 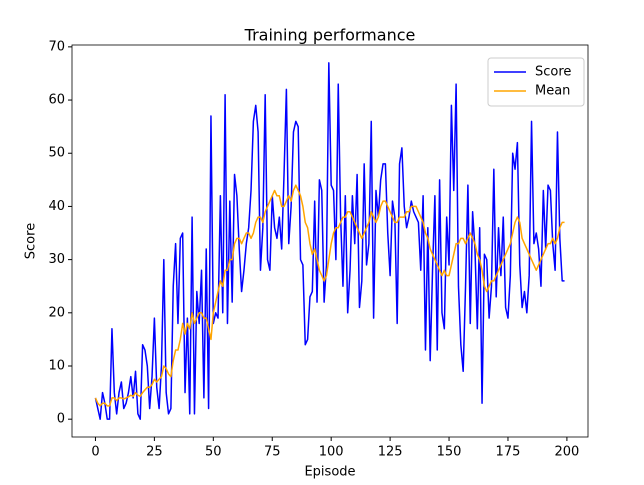 I want to click on y-tick-label: 60, so click(x=56, y=100).